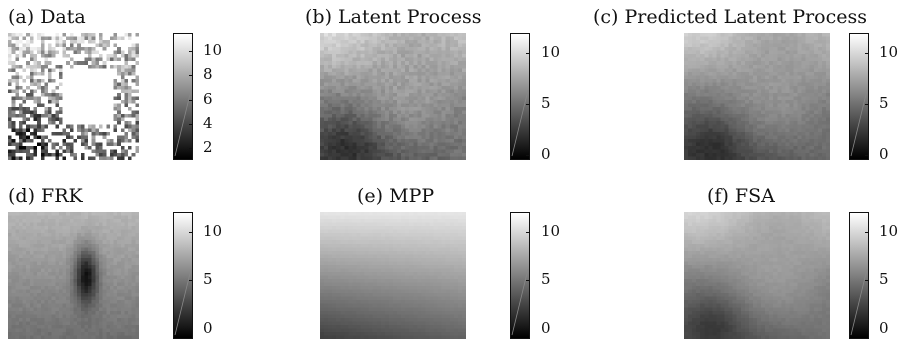  I want to click on panel-title: (a) Data, so click(47, 17).